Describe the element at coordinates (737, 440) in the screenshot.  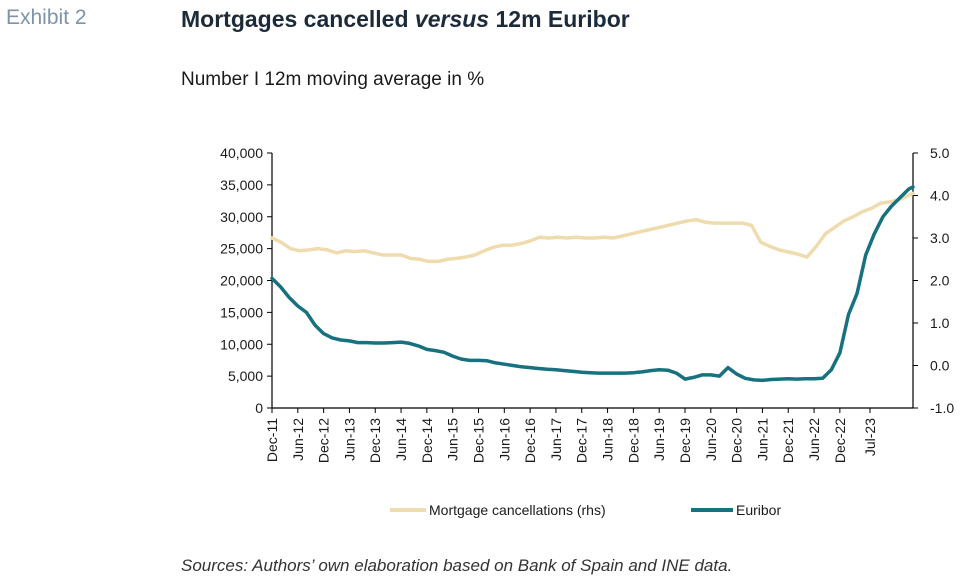
I see `x-tick-label: Dec-20` at that location.